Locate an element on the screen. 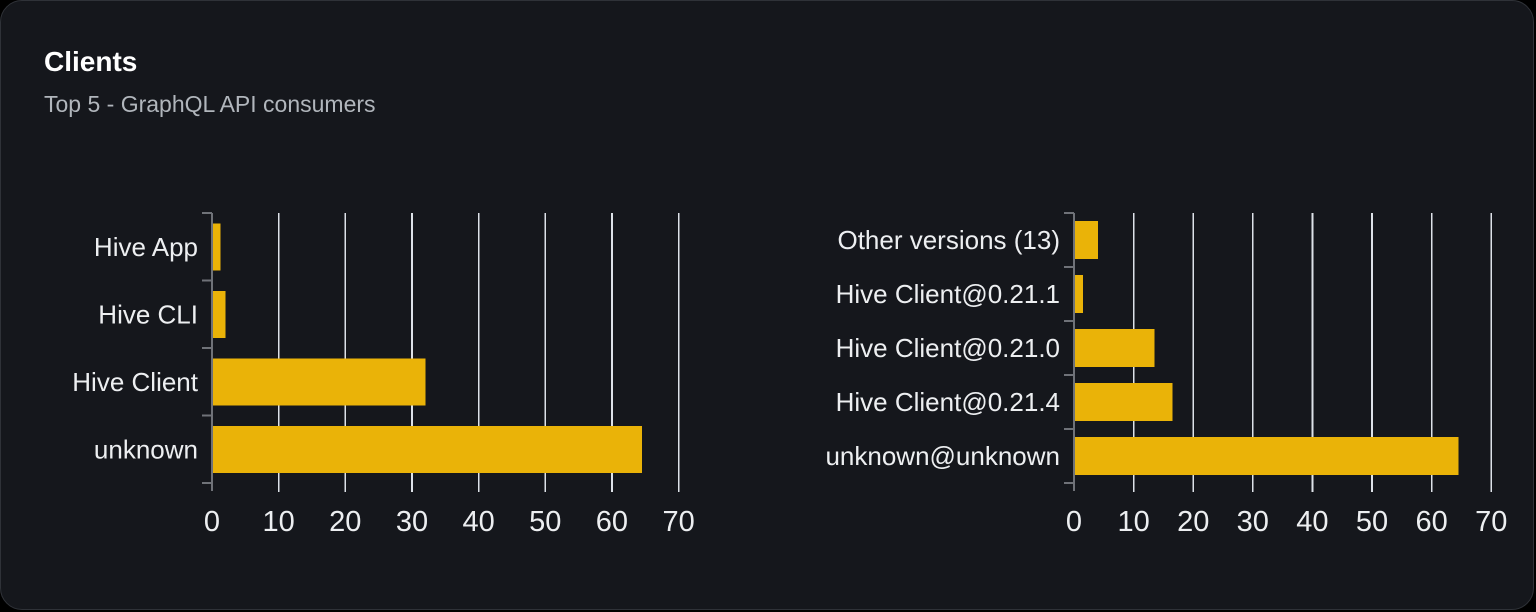 The width and height of the screenshot is (1536, 612). category-label-hive-client-0-21-1: Hive Client@0.21.1 is located at coordinates (948, 294).